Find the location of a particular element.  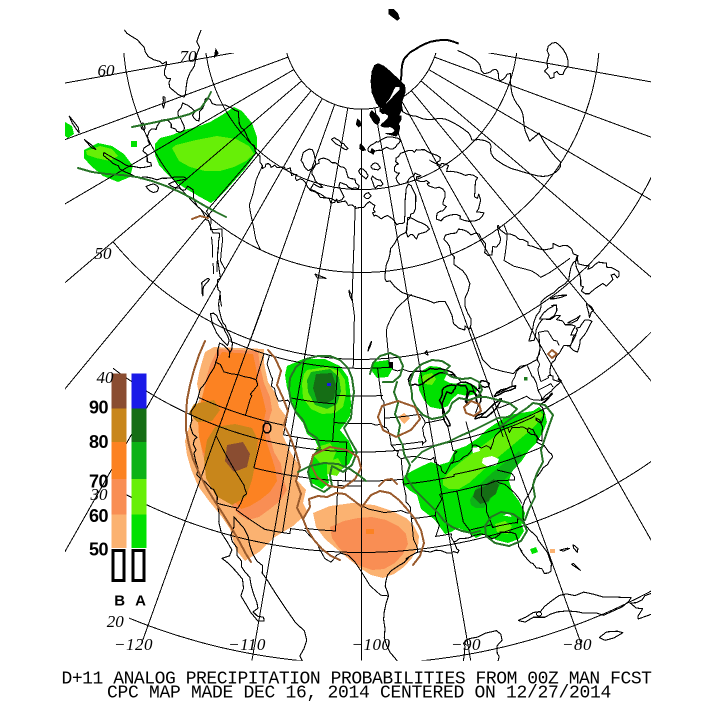

svg-text: B is located at coordinates (119, 601).